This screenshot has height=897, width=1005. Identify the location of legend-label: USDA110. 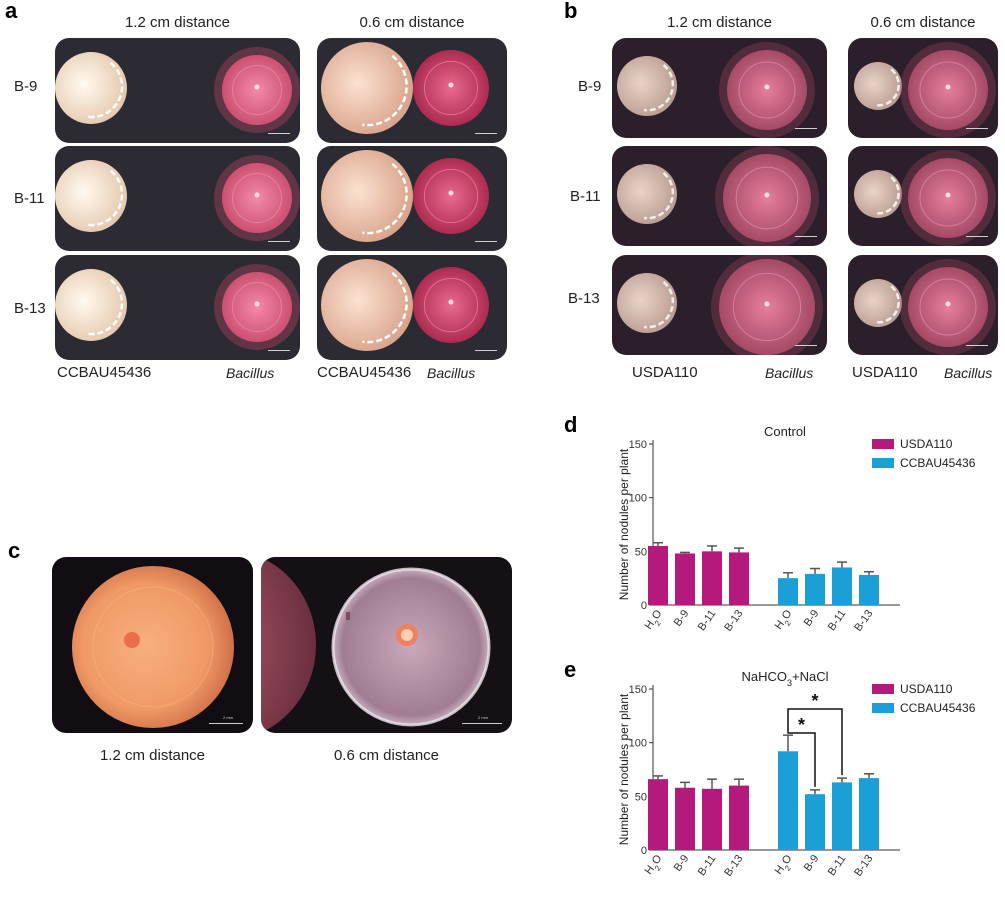
(926, 444).